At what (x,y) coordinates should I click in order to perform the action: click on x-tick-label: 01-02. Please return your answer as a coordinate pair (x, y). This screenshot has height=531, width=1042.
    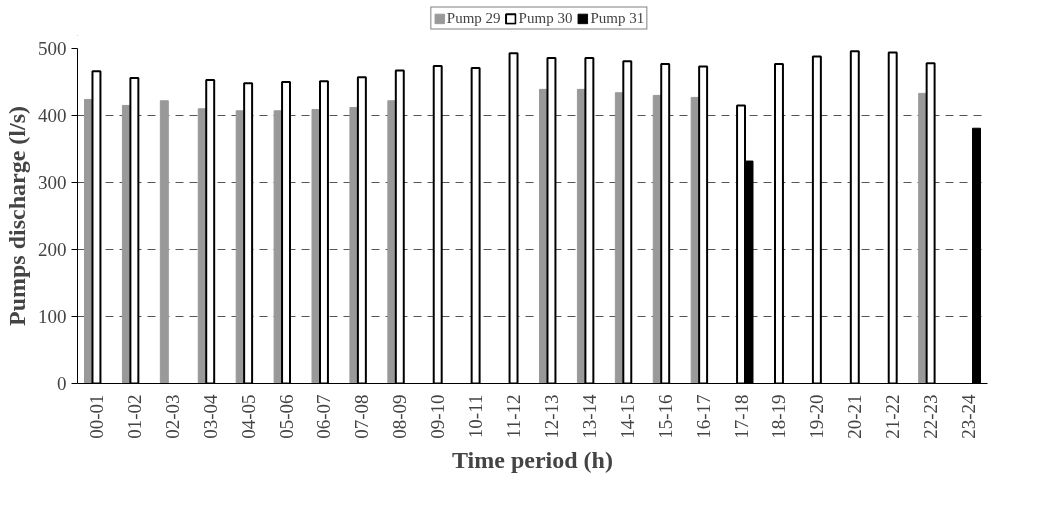
    Looking at the image, I should click on (134, 416).